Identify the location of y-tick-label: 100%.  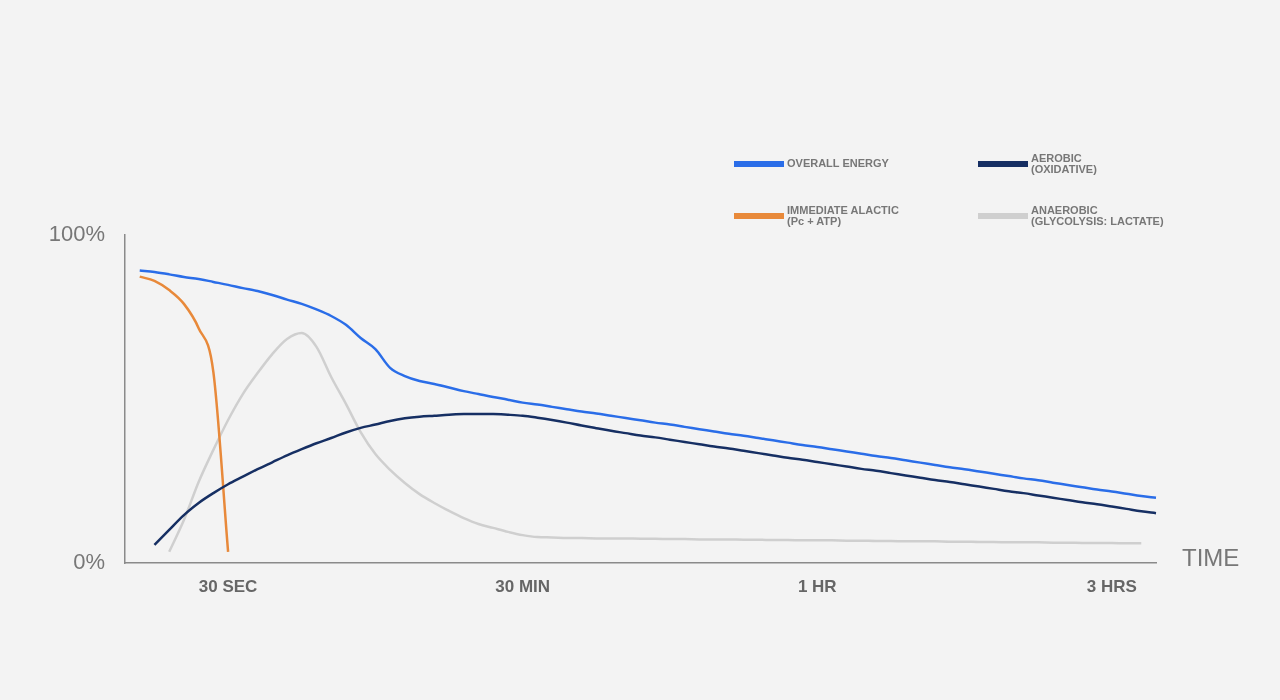
(76, 234).